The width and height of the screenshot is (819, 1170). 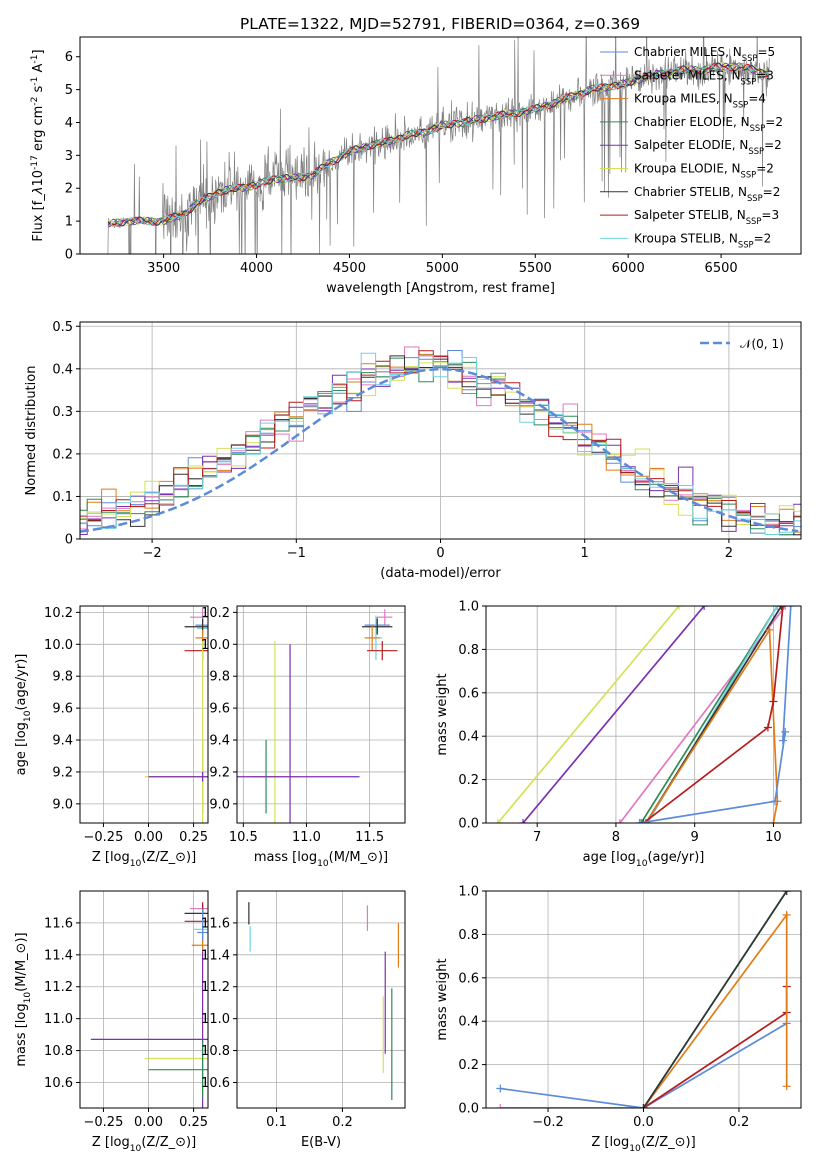 I want to click on histogram-kroupa_stelib, so click(x=440, y=443).